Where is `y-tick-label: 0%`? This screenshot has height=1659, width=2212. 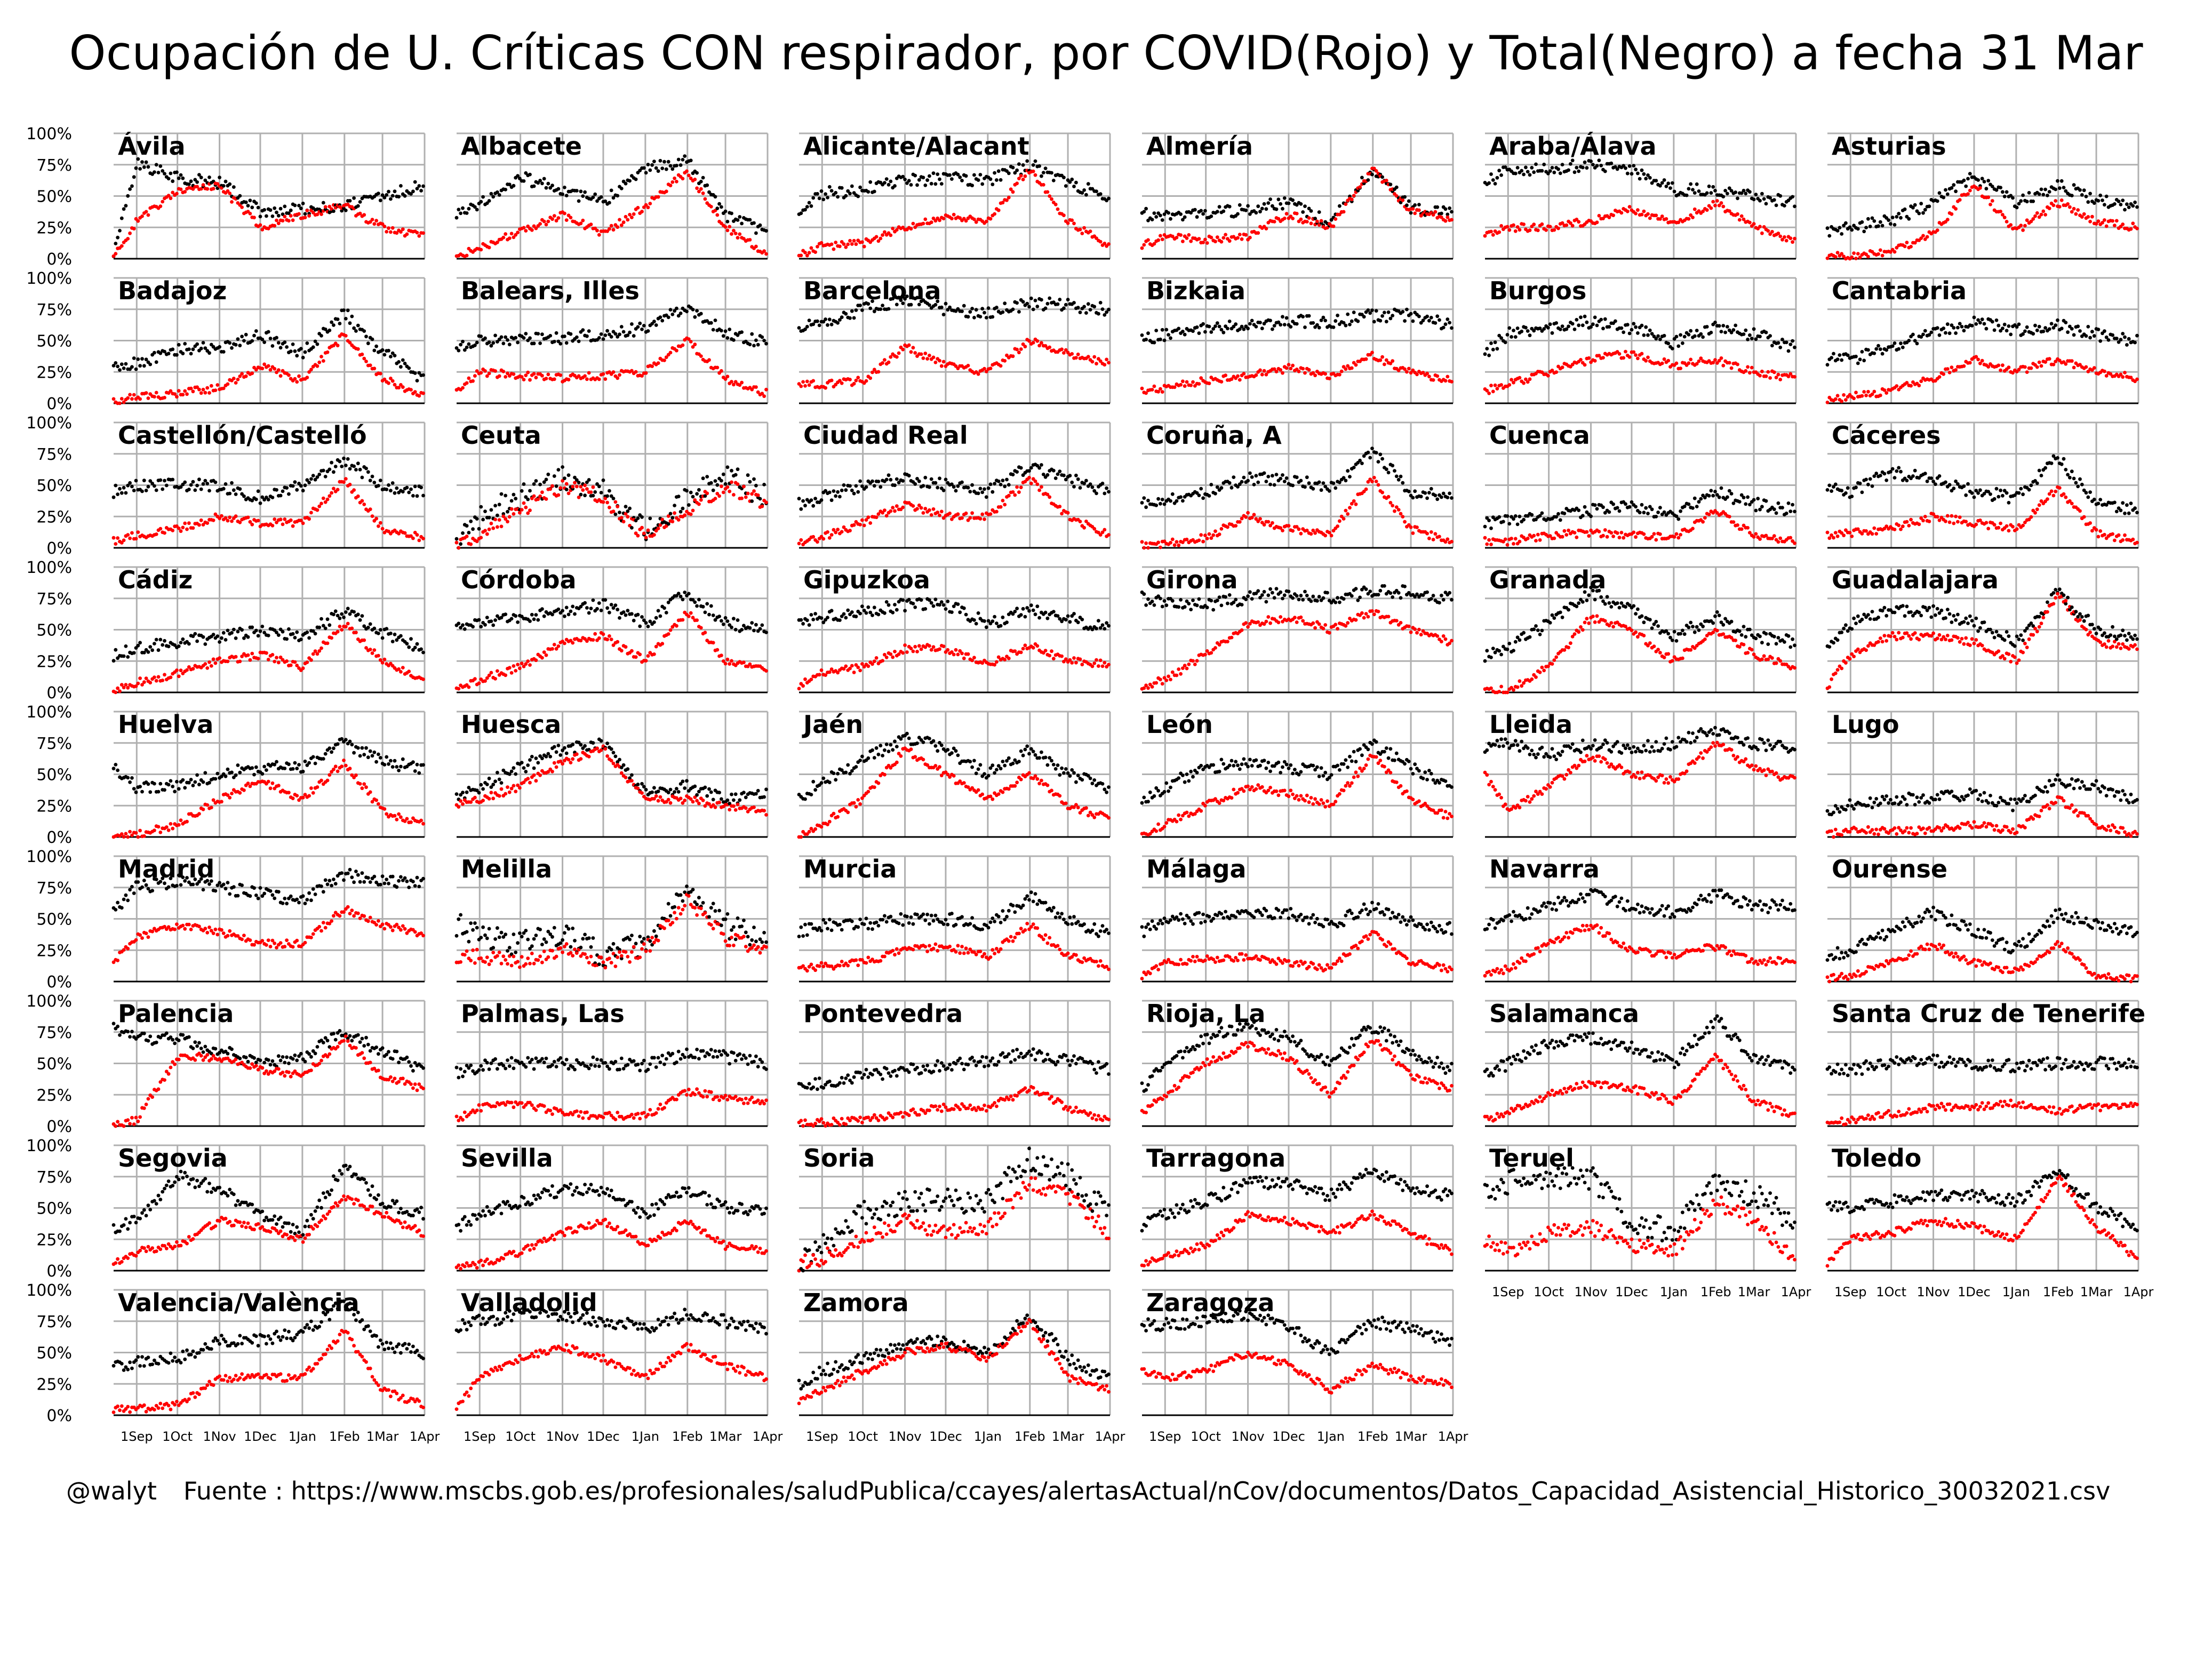 y-tick-label: 0% is located at coordinates (59, 259).